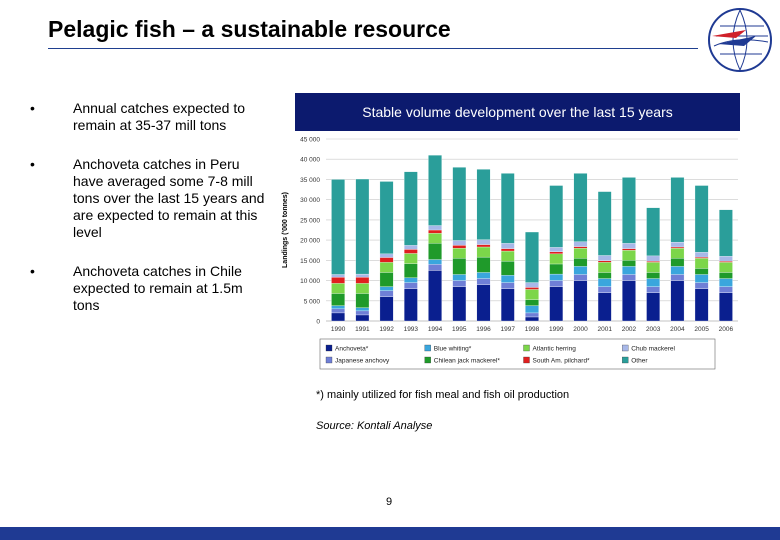 The height and width of the screenshot is (540, 780). Describe the element at coordinates (285, 230) in the screenshot. I see `y-axis-label: Landings ('000 tonnes)` at that location.